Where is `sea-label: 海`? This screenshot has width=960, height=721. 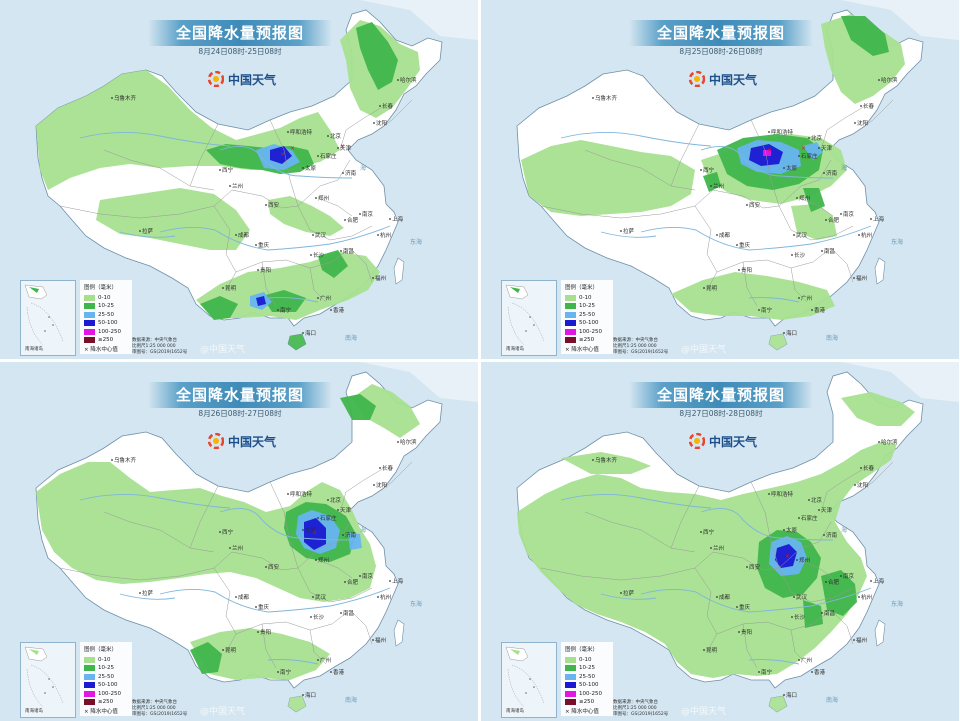 sea-label: 海 is located at coordinates (363, 530).